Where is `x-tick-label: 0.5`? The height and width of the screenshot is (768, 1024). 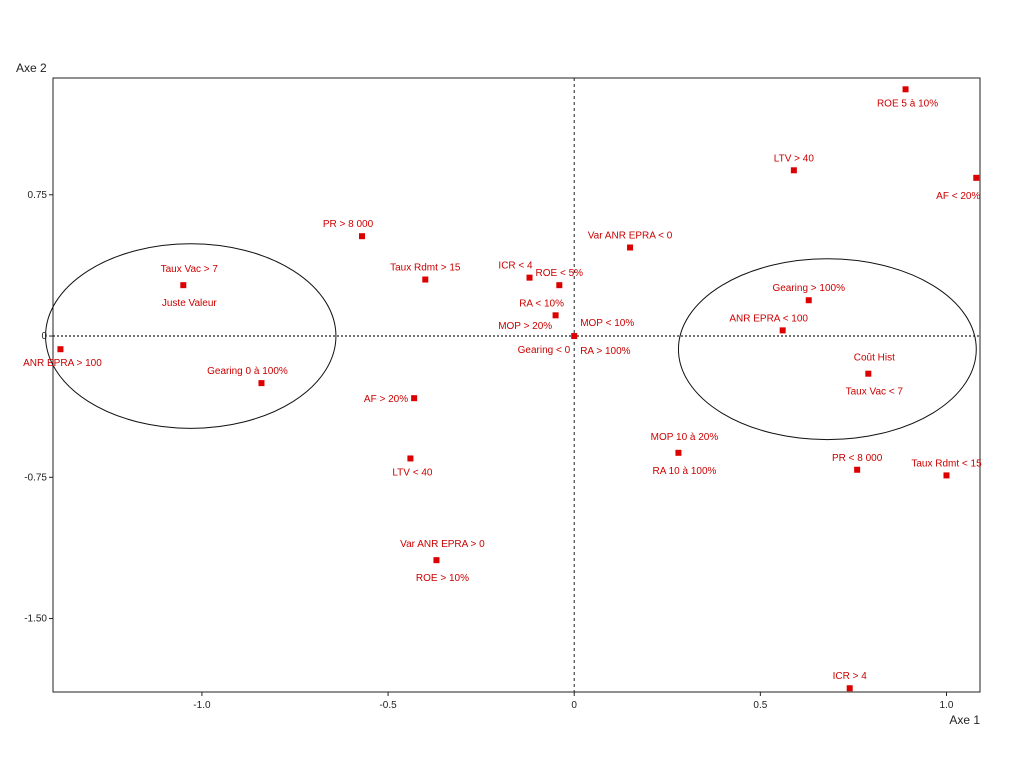 x-tick-label: 0.5 is located at coordinates (760, 705).